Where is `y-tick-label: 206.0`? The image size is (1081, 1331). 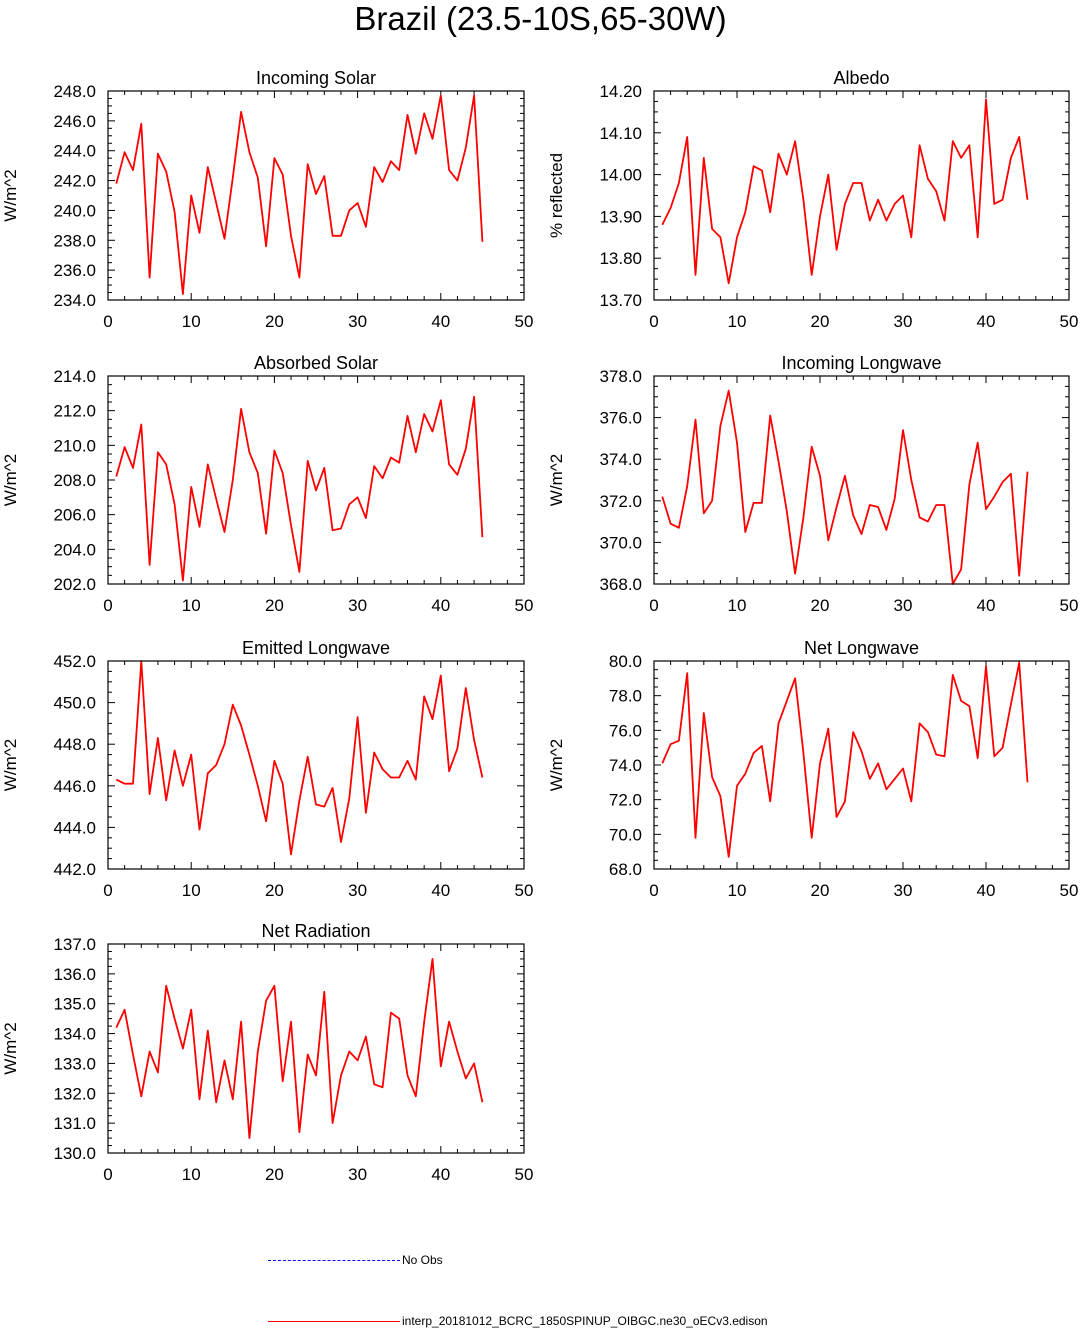 y-tick-label: 206.0 is located at coordinates (74, 515).